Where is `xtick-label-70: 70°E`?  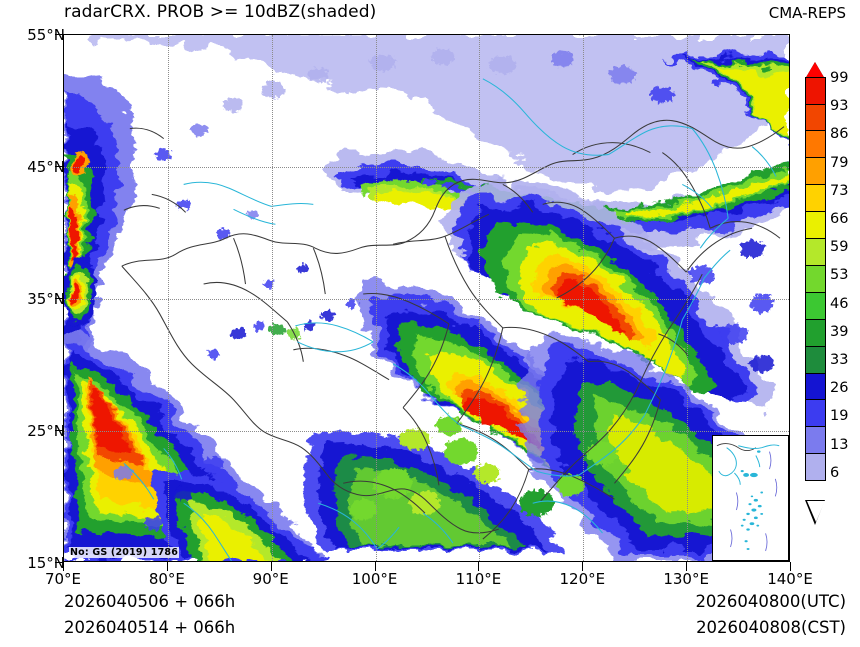 xtick-label-70: 70°E is located at coordinates (63, 579).